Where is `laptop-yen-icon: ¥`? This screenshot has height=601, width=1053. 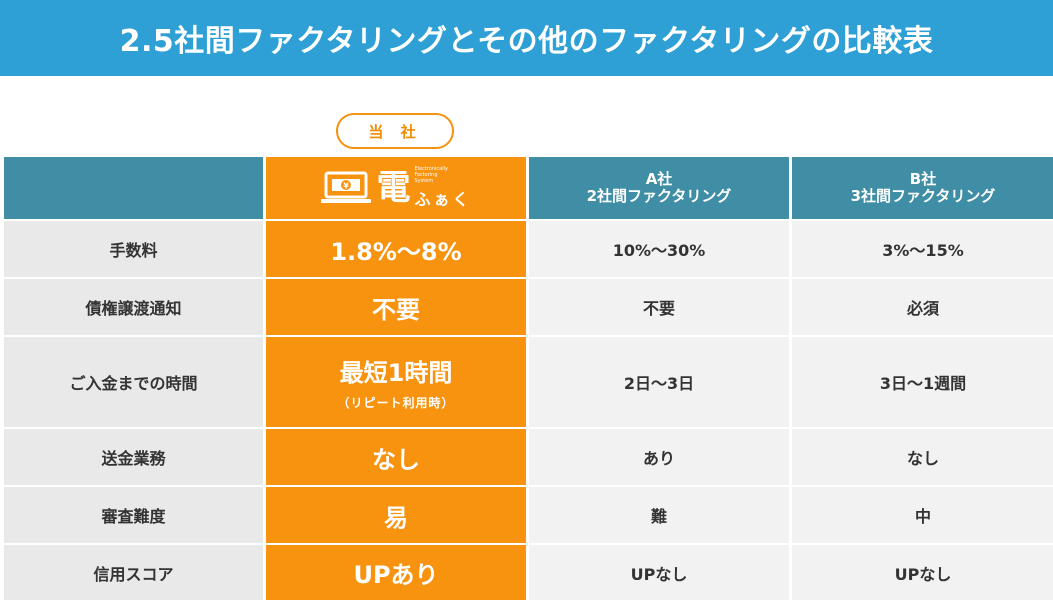
laptop-yen-icon: ¥ is located at coordinates (346, 187).